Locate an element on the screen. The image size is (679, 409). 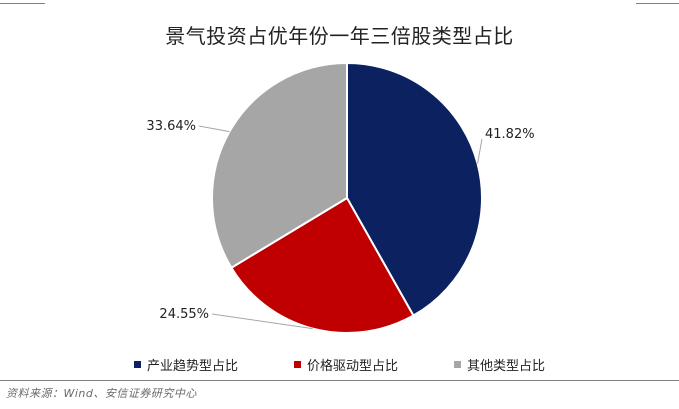
legend-item-industry-trend: 产业趋势型占比 is located at coordinates (185, 364).